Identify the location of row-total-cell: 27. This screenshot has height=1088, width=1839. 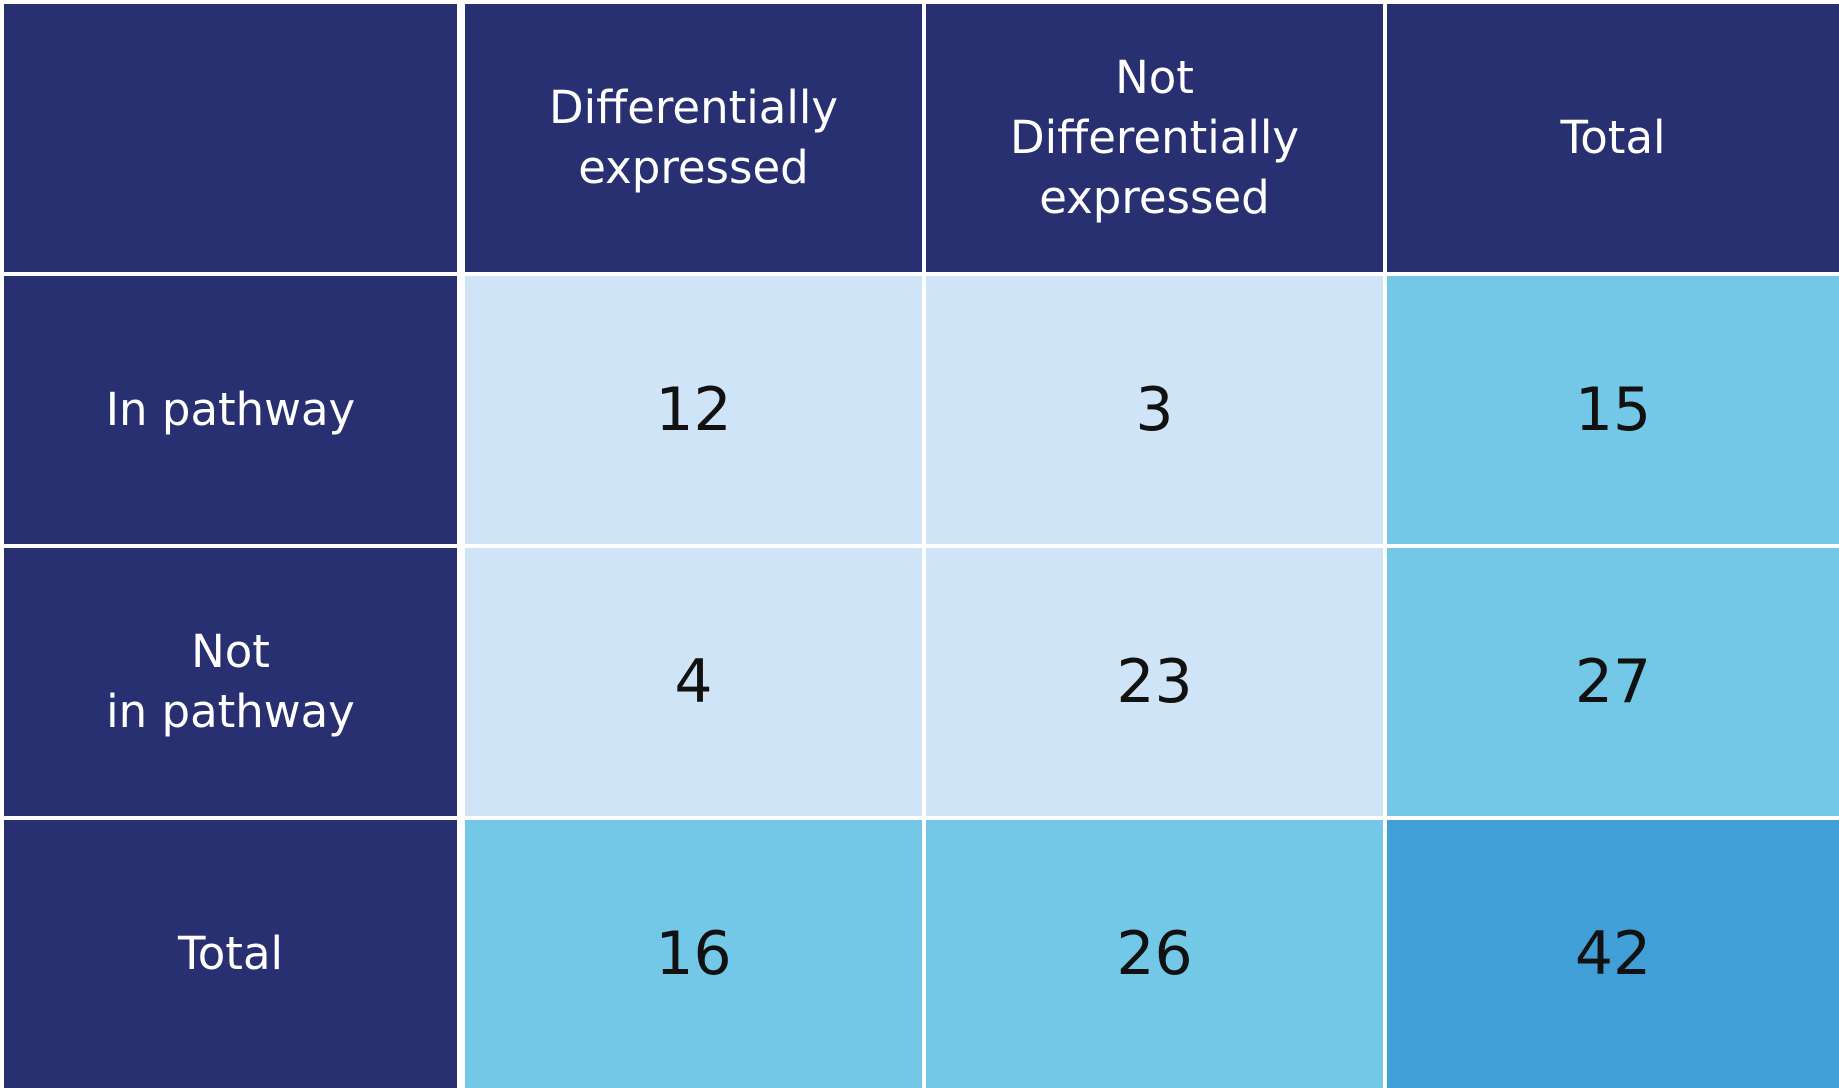
(1611, 680).